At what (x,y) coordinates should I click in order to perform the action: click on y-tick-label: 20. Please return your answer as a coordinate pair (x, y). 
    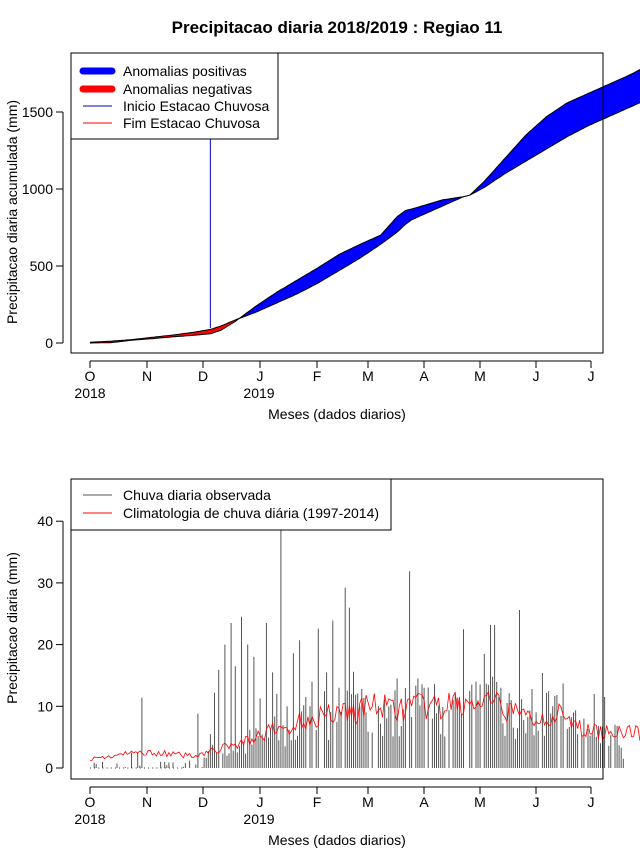
    Looking at the image, I should click on (45, 645).